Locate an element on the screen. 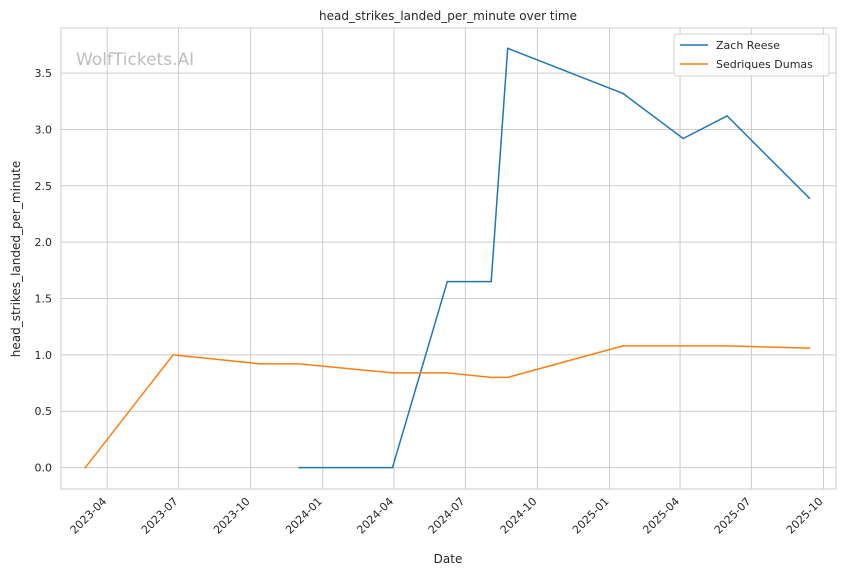 This screenshot has height=575, width=846. y-tick-label: 3.5 is located at coordinates (44, 73).